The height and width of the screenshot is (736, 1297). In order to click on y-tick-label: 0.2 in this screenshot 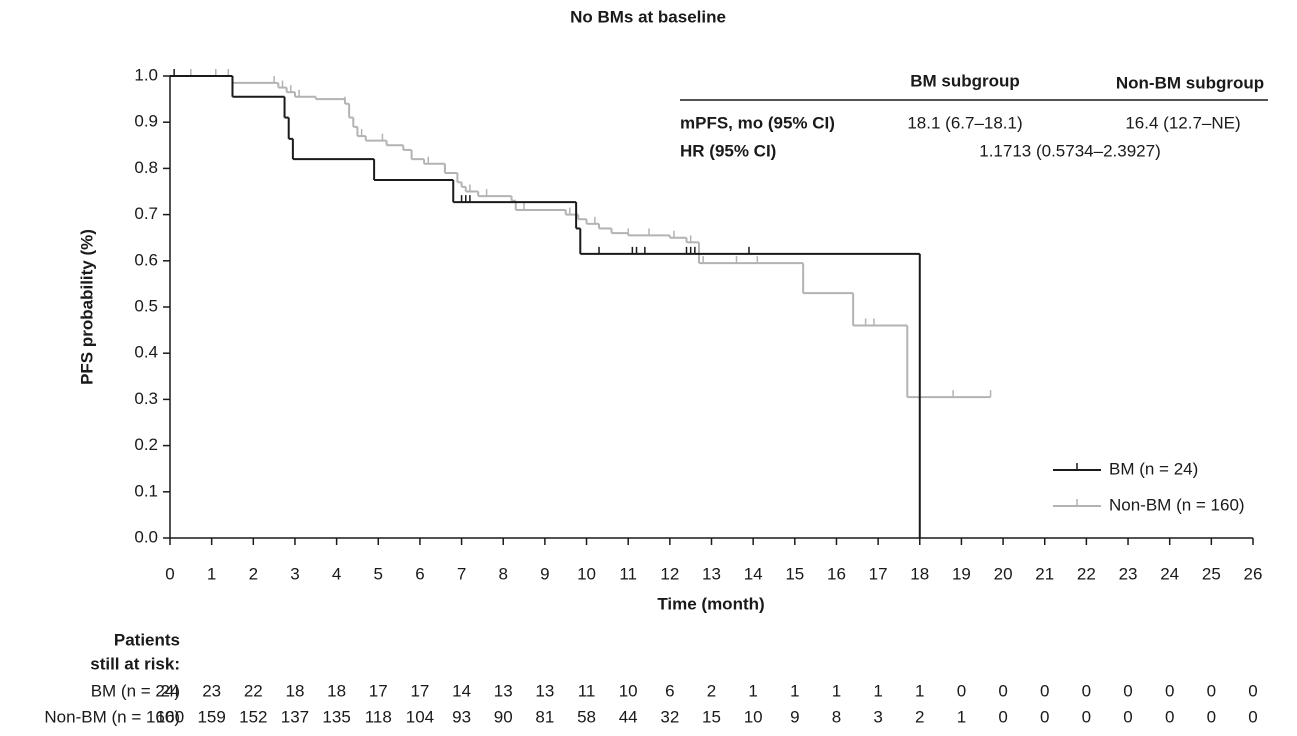, I will do `click(146, 444)`.